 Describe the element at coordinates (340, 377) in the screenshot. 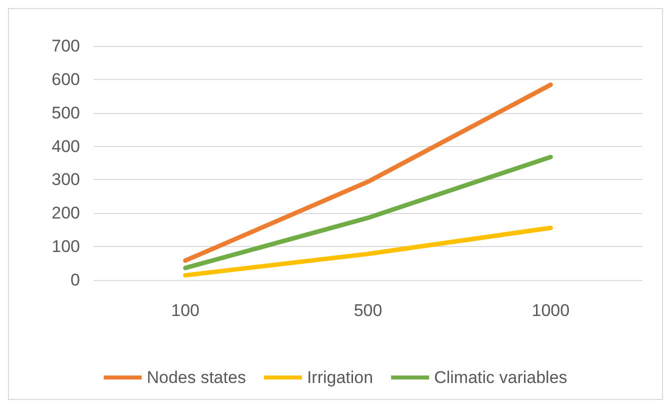

I see `legend-label: Irrigation` at that location.